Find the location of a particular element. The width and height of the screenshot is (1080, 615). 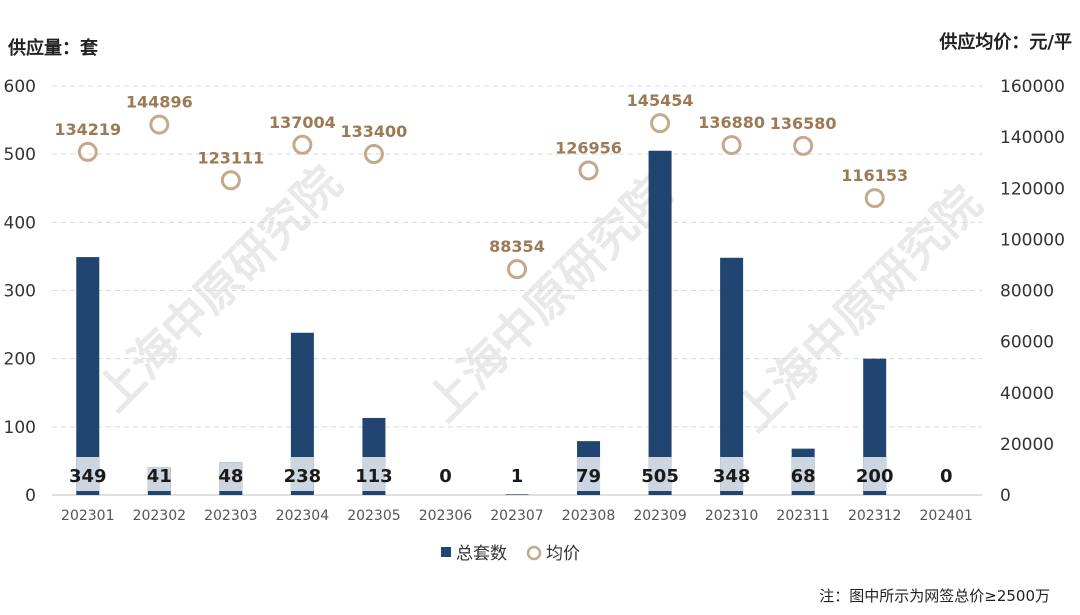

price-value-label: 116153 is located at coordinates (874, 175).